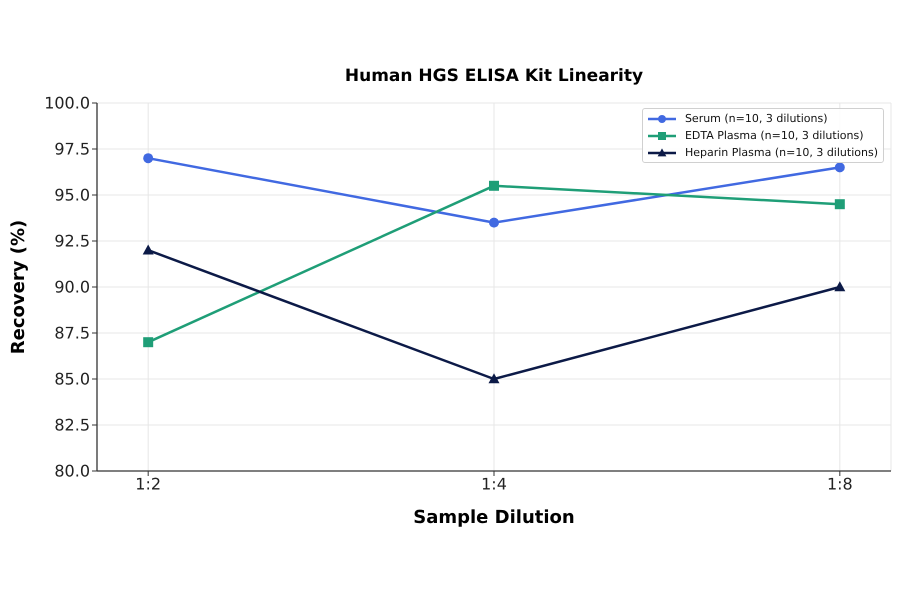 The height and width of the screenshot is (594, 900). I want to click on legend-label: Heparin Plasma (n=10, 3 dilutions), so click(781, 153).